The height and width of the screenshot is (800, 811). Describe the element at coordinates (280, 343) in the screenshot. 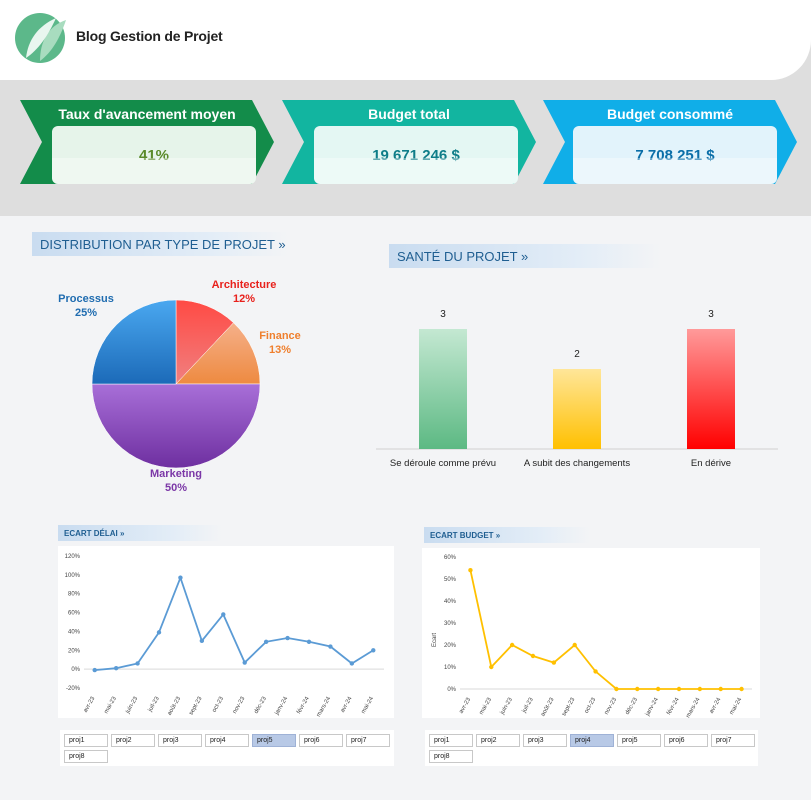

I see `pie-label-finance: Finance 13%` at that location.